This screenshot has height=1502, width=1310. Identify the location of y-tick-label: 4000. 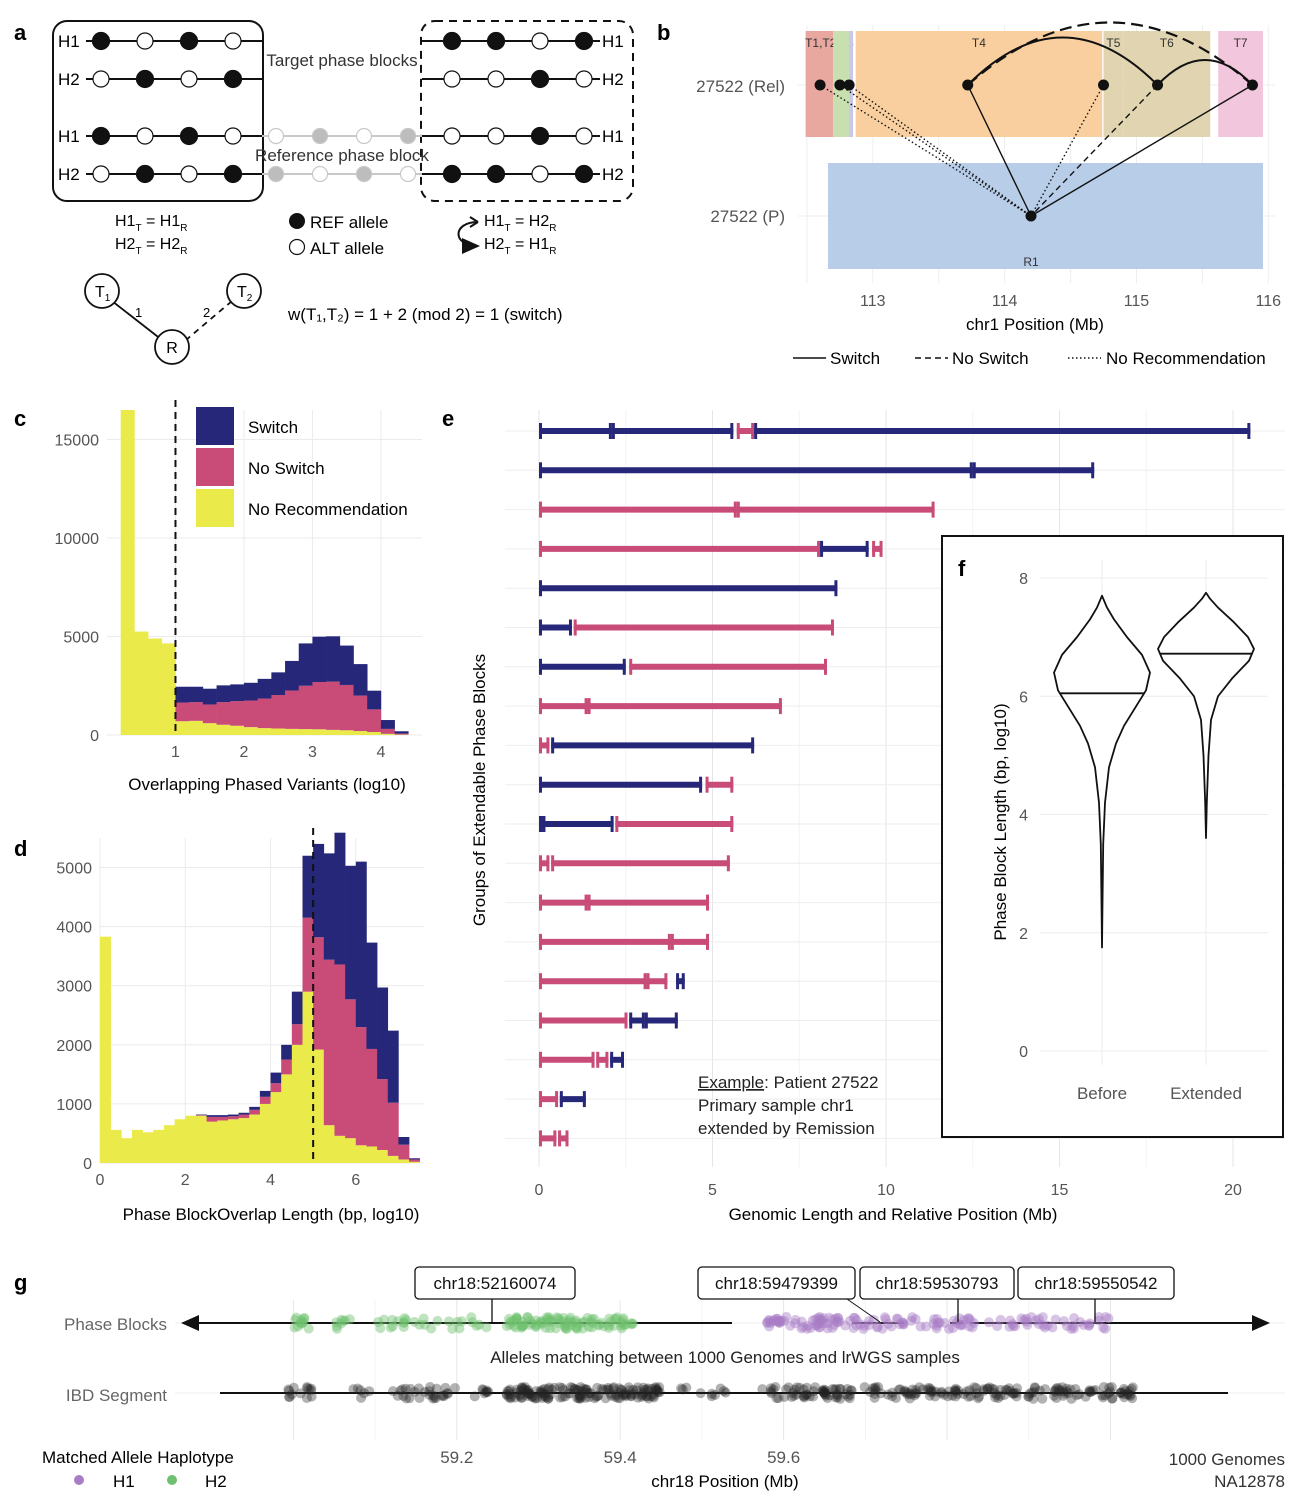
(74, 928).